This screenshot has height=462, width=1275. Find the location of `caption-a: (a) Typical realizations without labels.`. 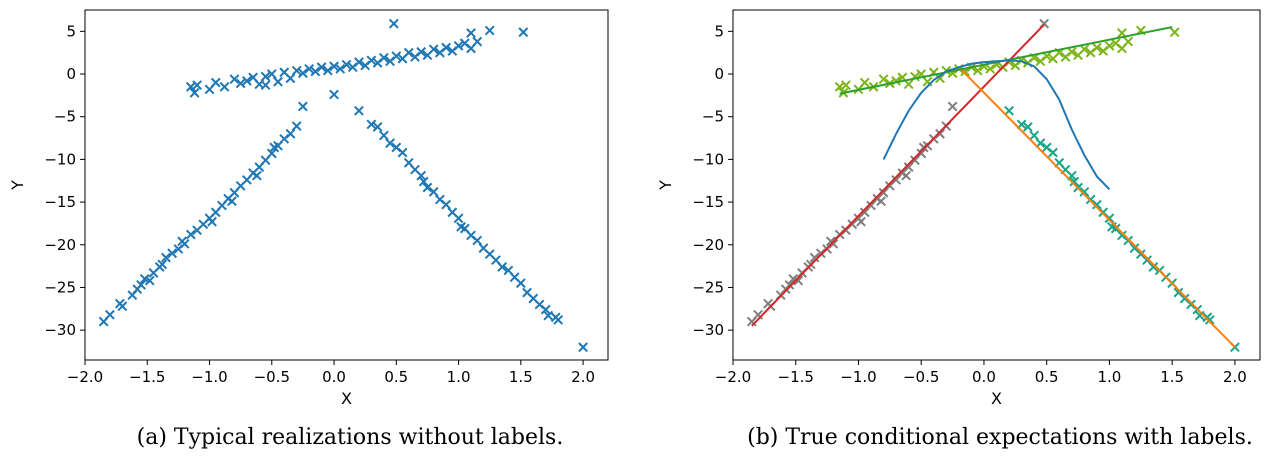

caption-a: (a) Typical realizations without labels. is located at coordinates (350, 437).